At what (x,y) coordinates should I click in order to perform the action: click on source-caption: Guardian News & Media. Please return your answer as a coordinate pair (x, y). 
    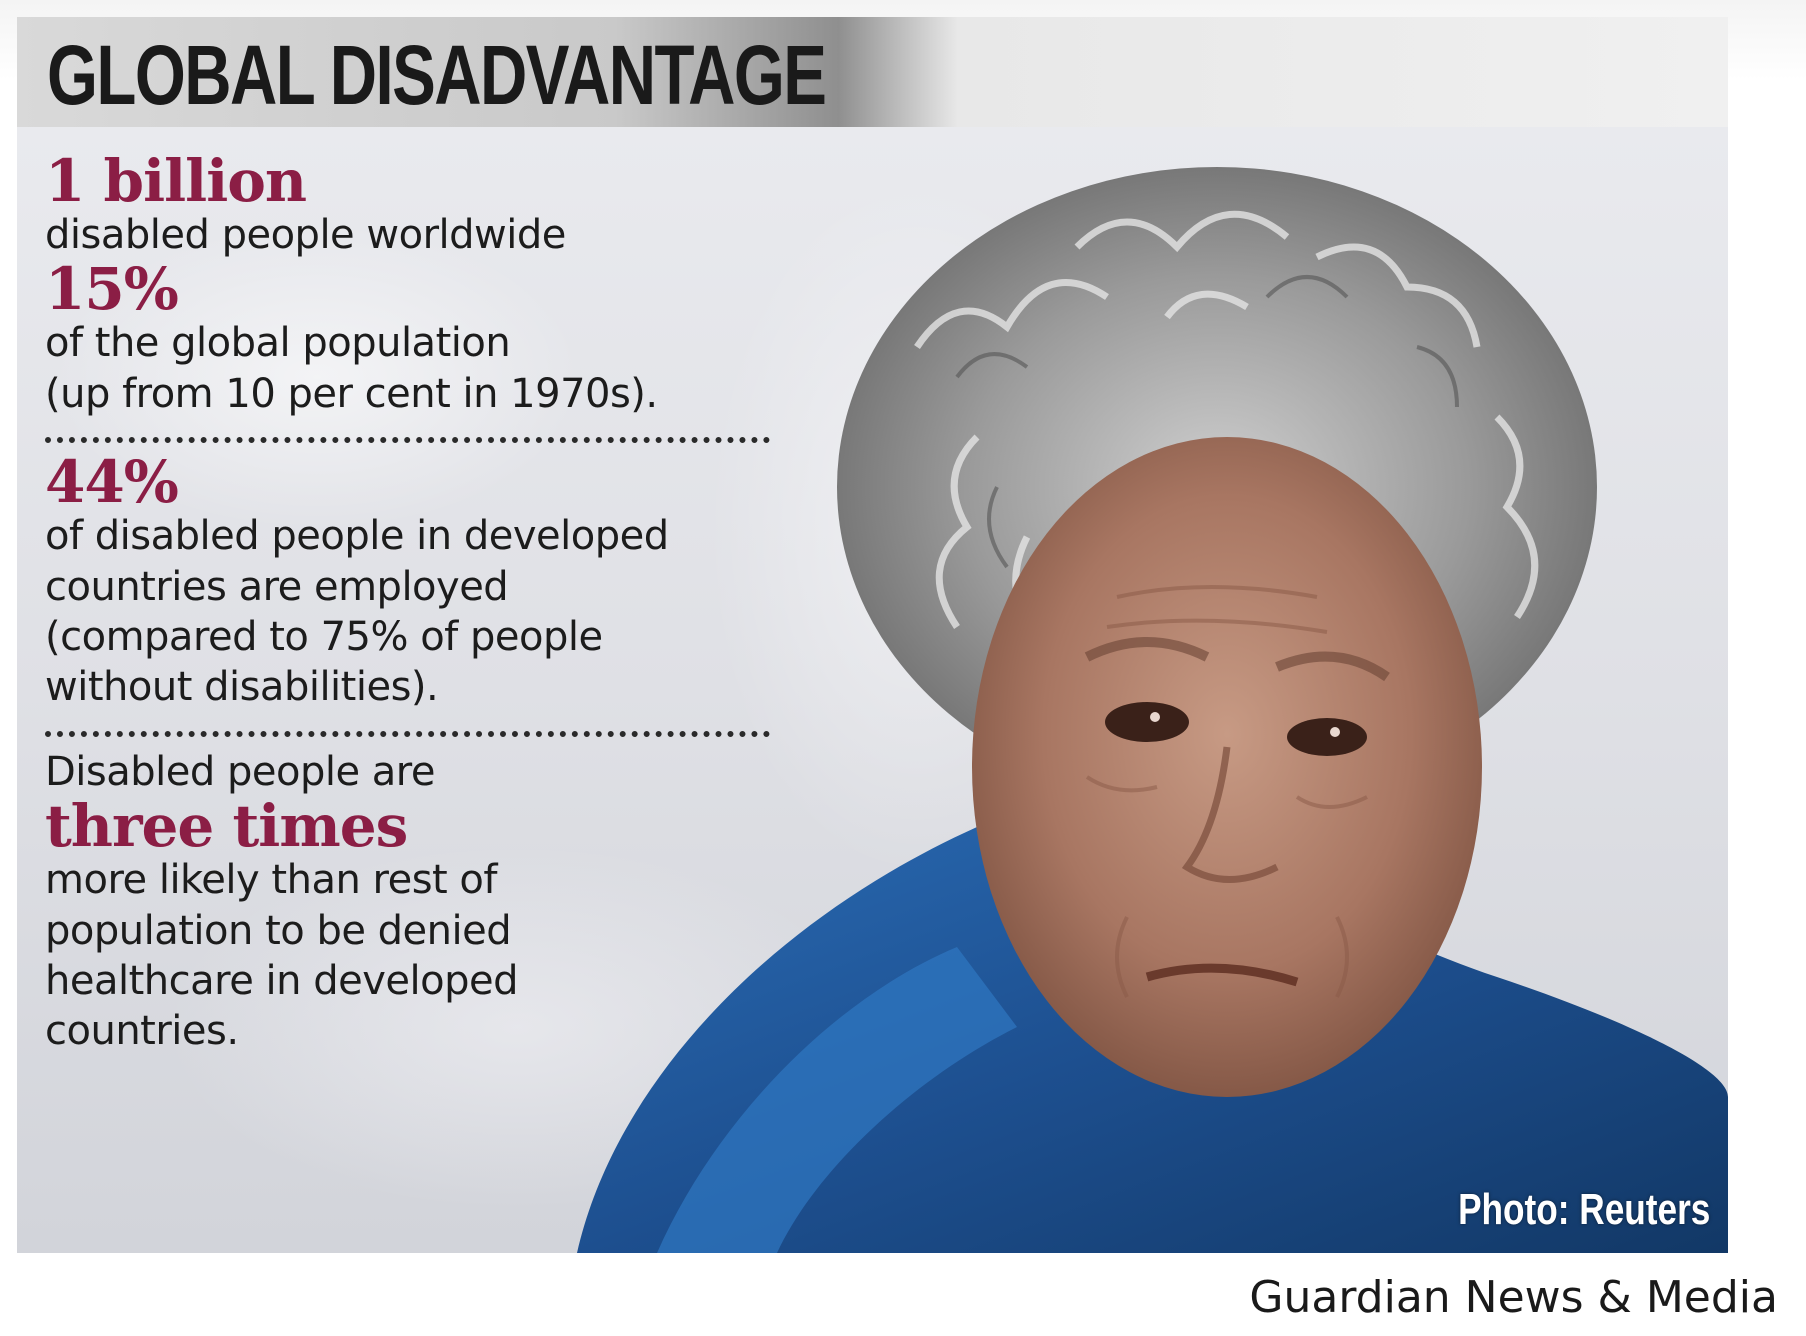
    Looking at the image, I should click on (1513, 1297).